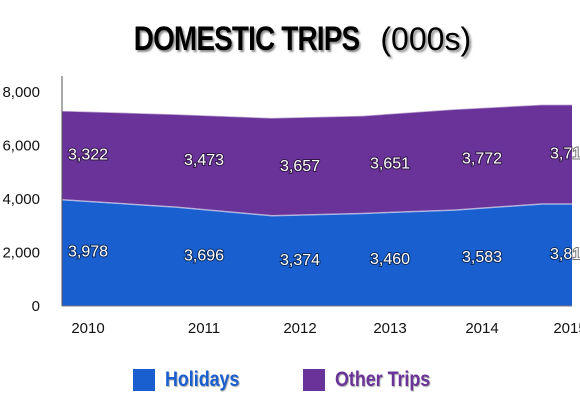 This screenshot has height=420, width=580. I want to click on data-label-other-trips: 3,772, so click(482, 159).